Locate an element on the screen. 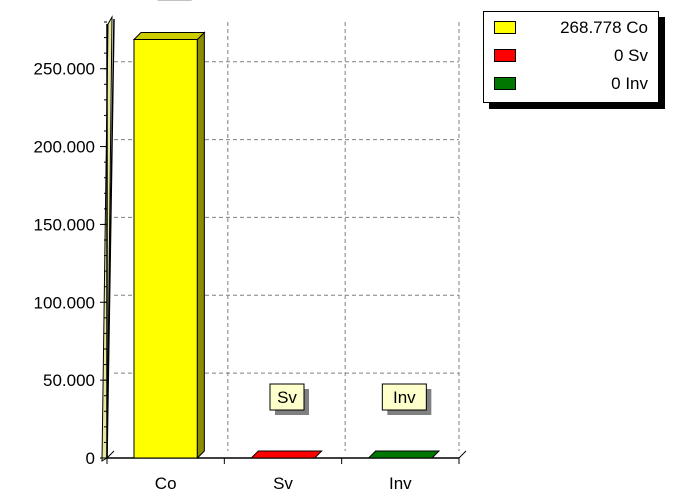 The height and width of the screenshot is (500, 675). data-label-text: Inv is located at coordinates (404, 397).